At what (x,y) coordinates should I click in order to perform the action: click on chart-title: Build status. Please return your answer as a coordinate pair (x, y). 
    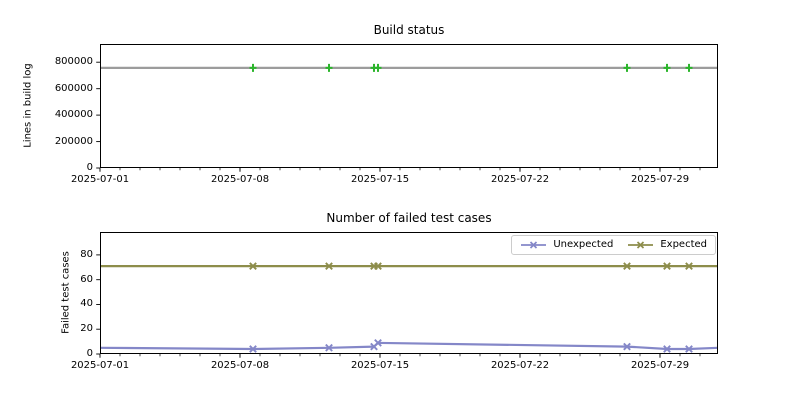
    Looking at the image, I should click on (409, 30).